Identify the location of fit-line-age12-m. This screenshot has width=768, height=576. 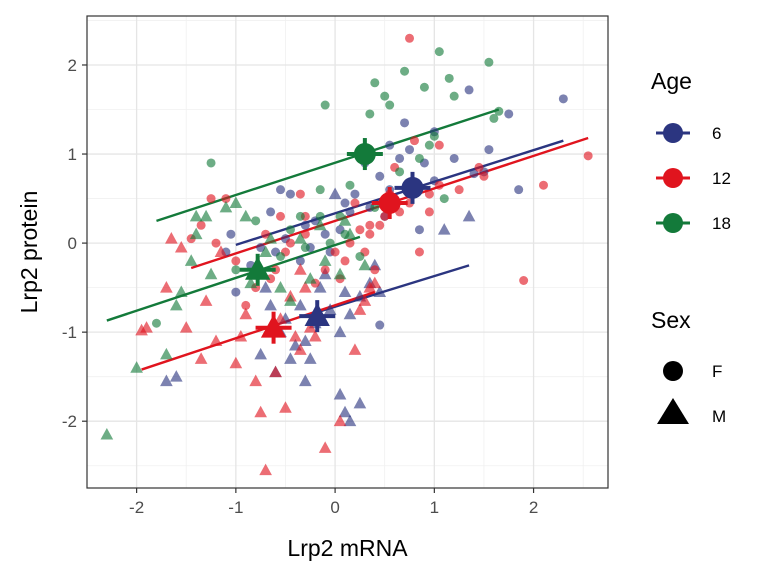
(258, 330).